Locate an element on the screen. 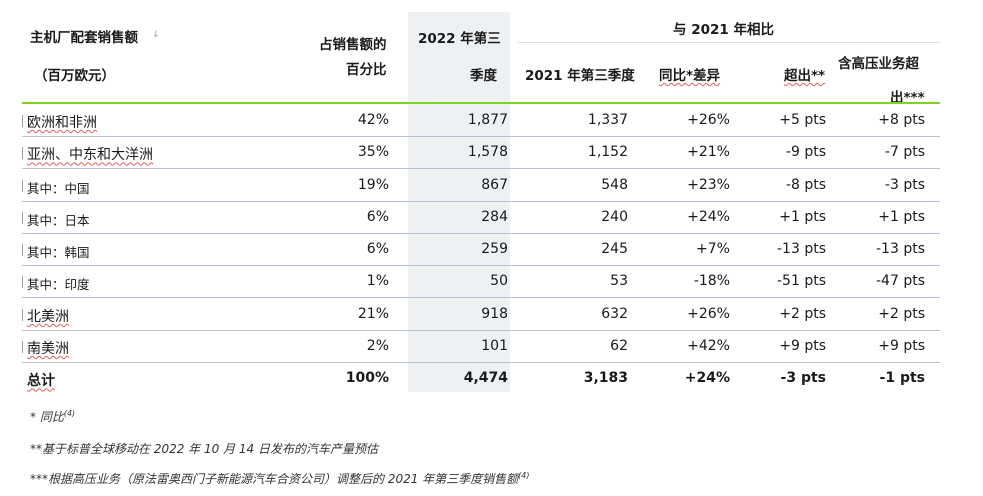  table-row-total: 总计 100% 4,474 3,183 +24% -3 pts -1 pts is located at coordinates (491, 379).